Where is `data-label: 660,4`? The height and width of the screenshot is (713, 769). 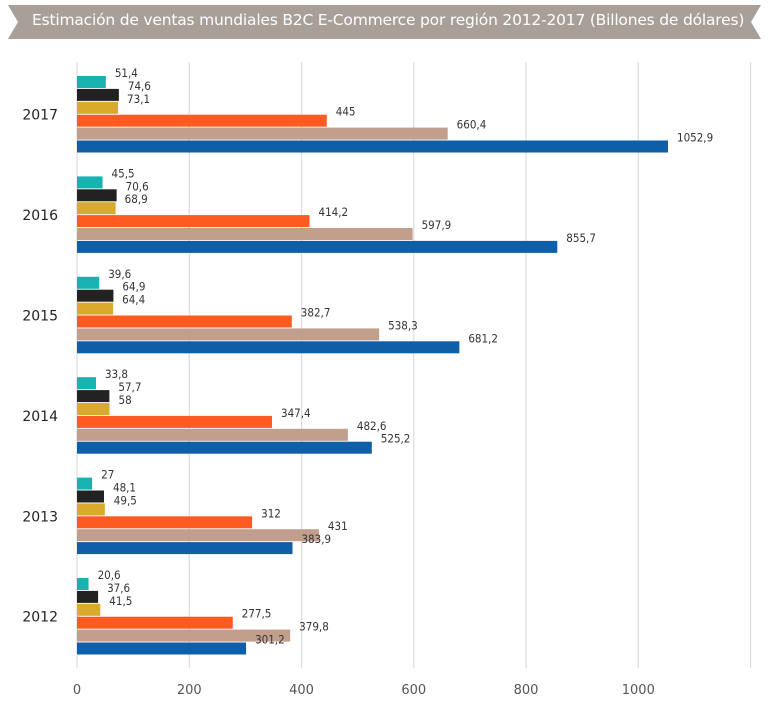 data-label: 660,4 is located at coordinates (472, 125).